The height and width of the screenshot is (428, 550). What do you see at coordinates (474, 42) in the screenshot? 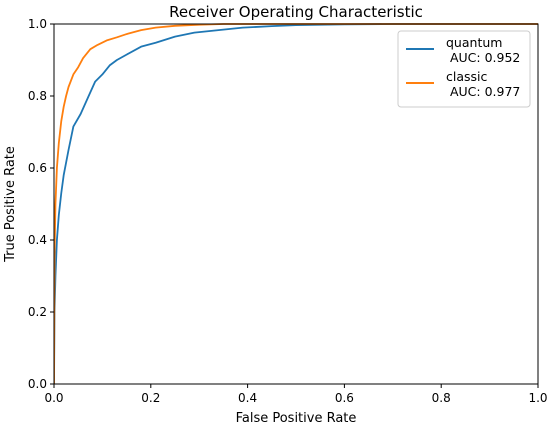
I see `legend-label-quantum: quantum` at bounding box center [474, 42].